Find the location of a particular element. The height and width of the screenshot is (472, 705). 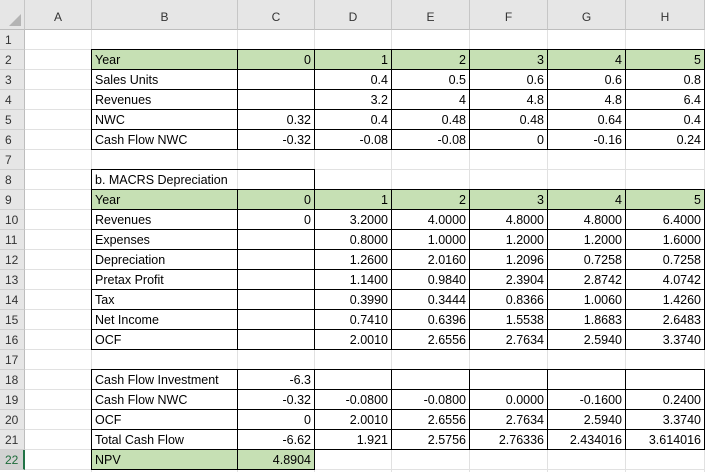

row-header-11: 11 is located at coordinates (12, 240).